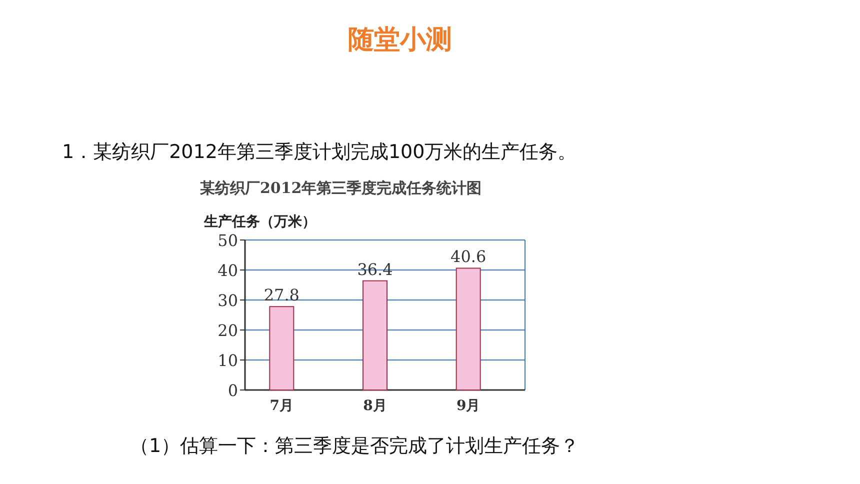  Describe the element at coordinates (228, 270) in the screenshot. I see `y-tick-label: 40` at that location.